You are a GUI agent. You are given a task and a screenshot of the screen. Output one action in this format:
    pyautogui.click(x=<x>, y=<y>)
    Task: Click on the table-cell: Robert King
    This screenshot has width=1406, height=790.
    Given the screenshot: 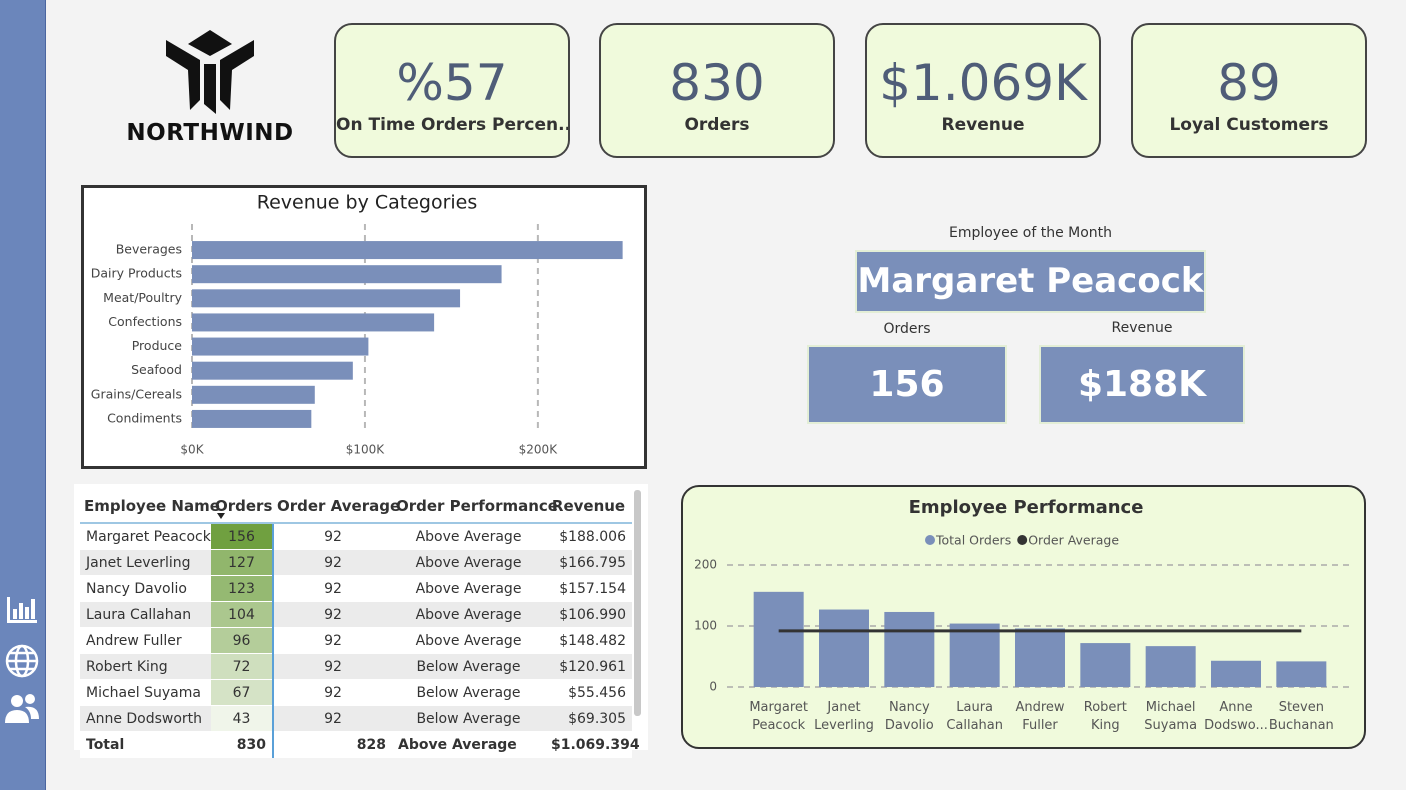 What is the action you would take?
    pyautogui.click(x=145, y=666)
    